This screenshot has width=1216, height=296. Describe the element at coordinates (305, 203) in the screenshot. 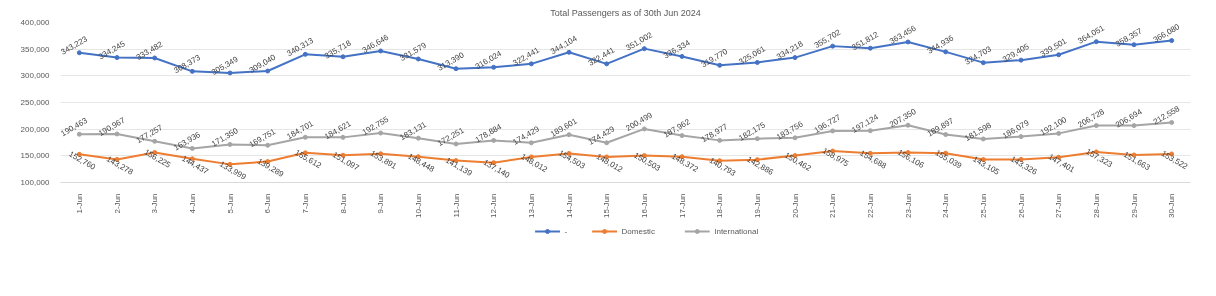

I see `x-tick-label: 7-Jun` at that location.